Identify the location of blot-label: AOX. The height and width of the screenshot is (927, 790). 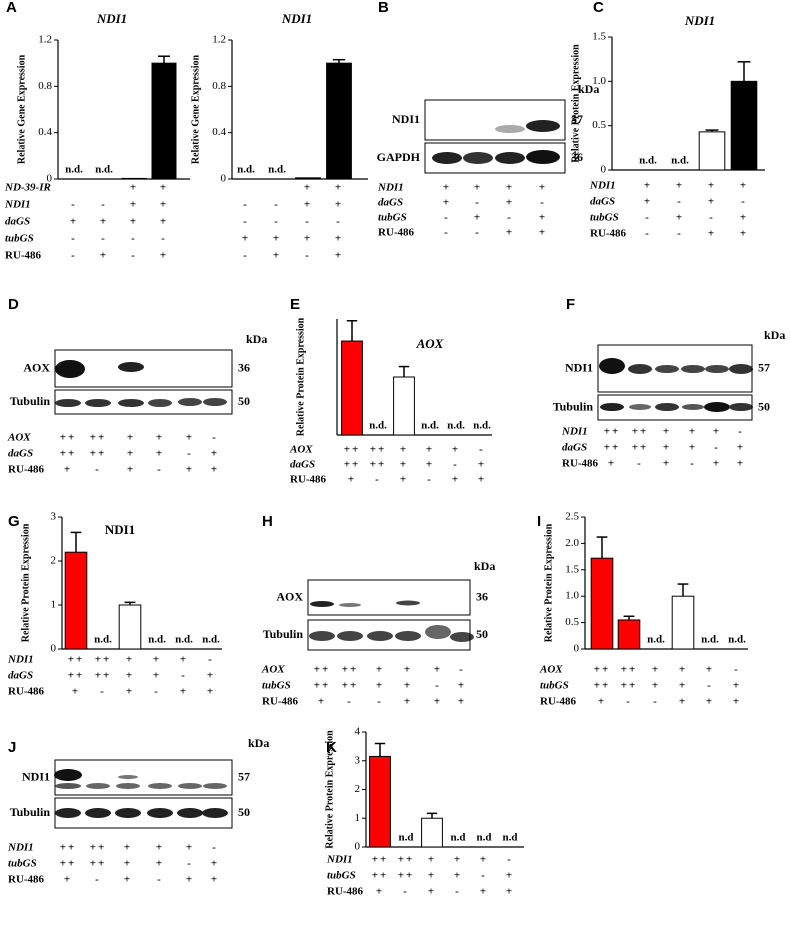
(36, 367).